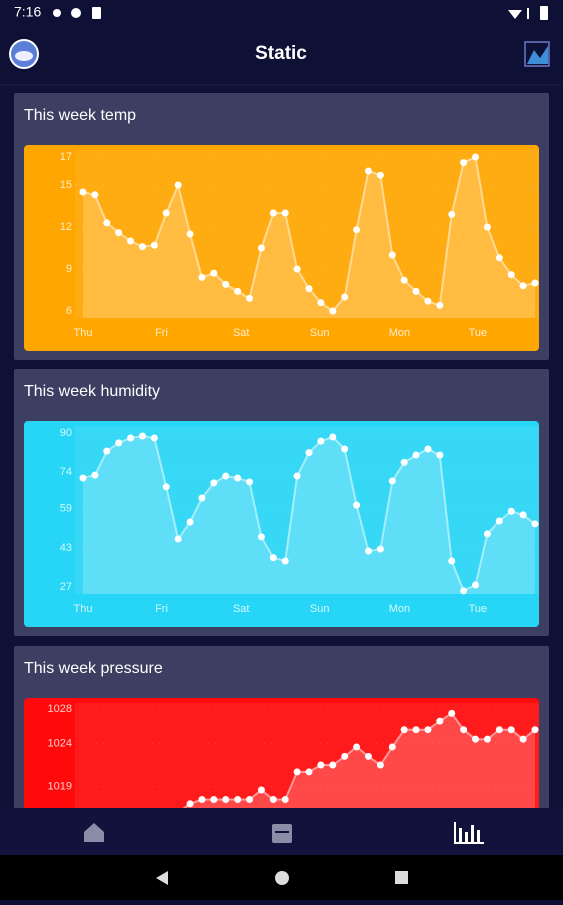 This screenshot has height=905, width=563. Describe the element at coordinates (66, 157) in the screenshot. I see `y-tick-label: 17` at that location.